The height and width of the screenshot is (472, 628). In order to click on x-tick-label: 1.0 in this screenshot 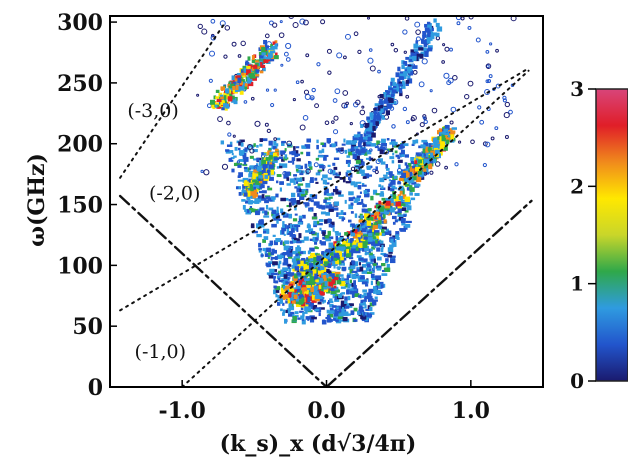, I will do `click(471, 411)`.